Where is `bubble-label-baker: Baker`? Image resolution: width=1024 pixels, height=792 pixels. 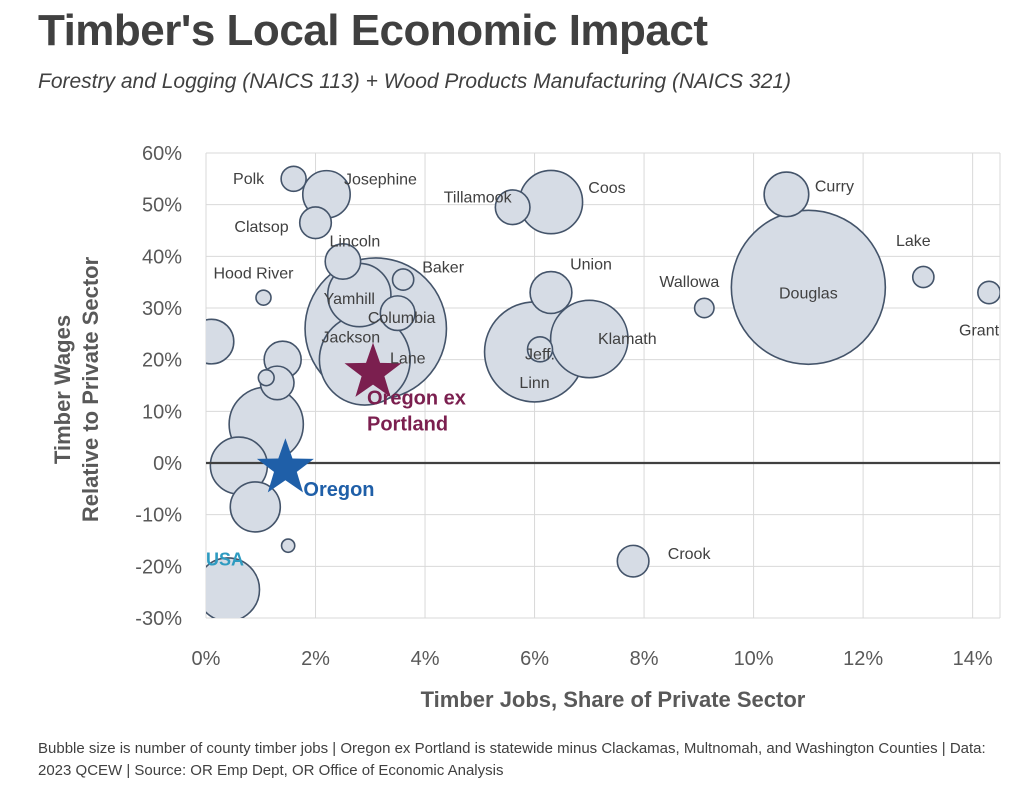 bubble-label-baker: Baker is located at coordinates (443, 268).